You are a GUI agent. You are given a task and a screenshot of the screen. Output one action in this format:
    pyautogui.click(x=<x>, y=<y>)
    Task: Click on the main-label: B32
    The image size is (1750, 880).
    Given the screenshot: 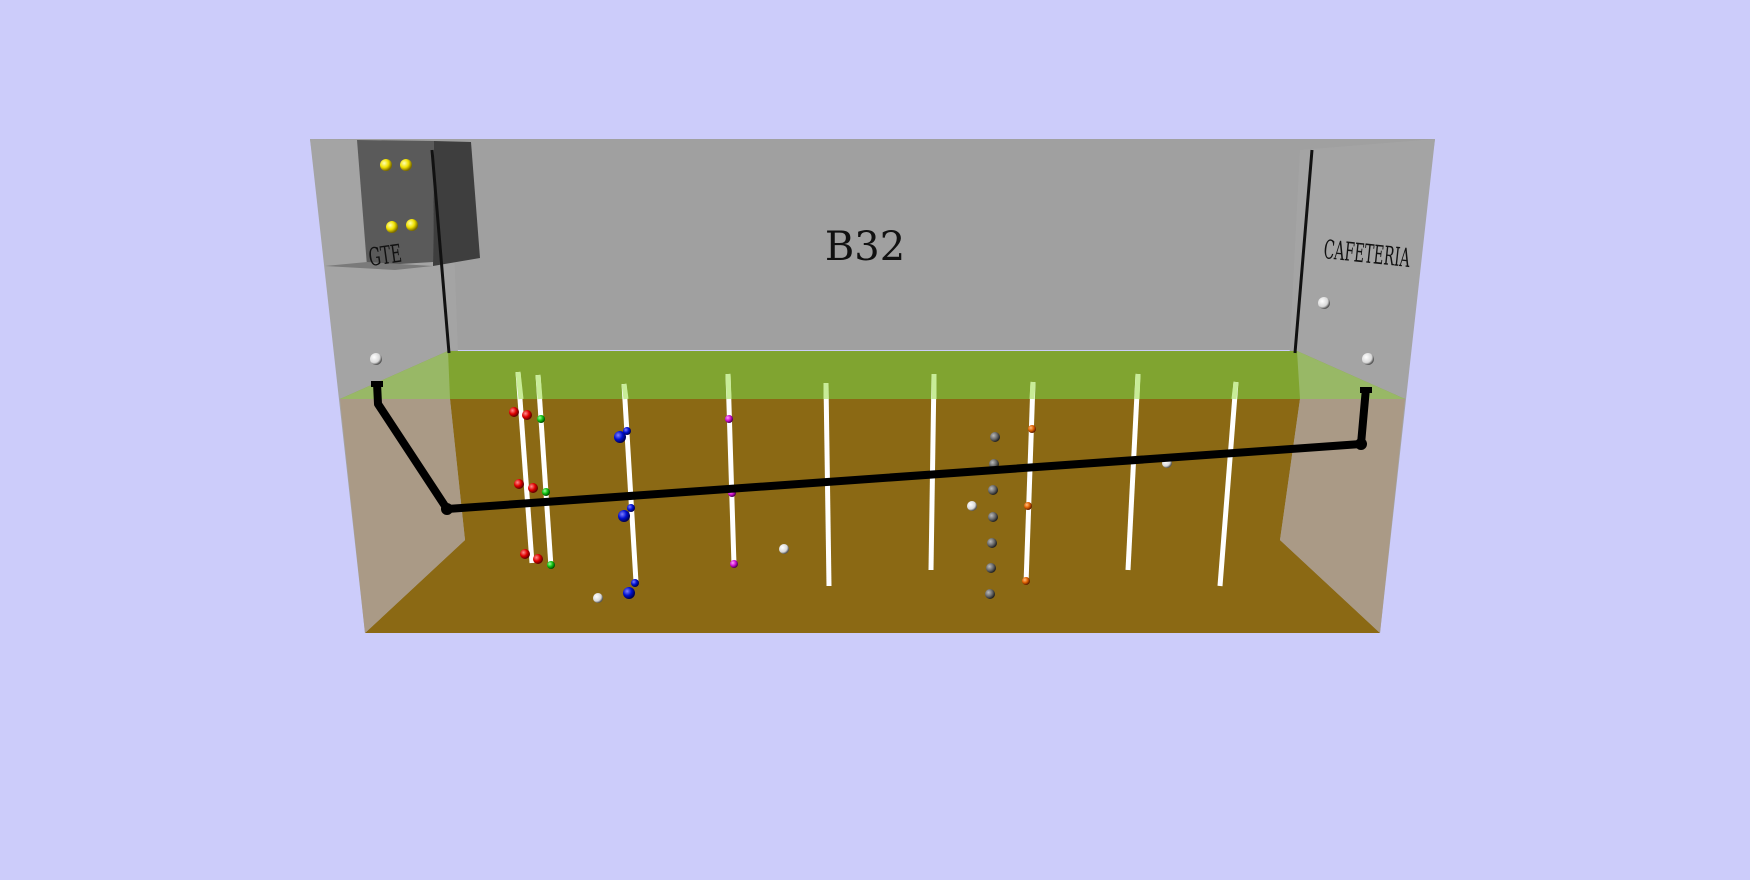 What is the action you would take?
    pyautogui.click(x=865, y=247)
    